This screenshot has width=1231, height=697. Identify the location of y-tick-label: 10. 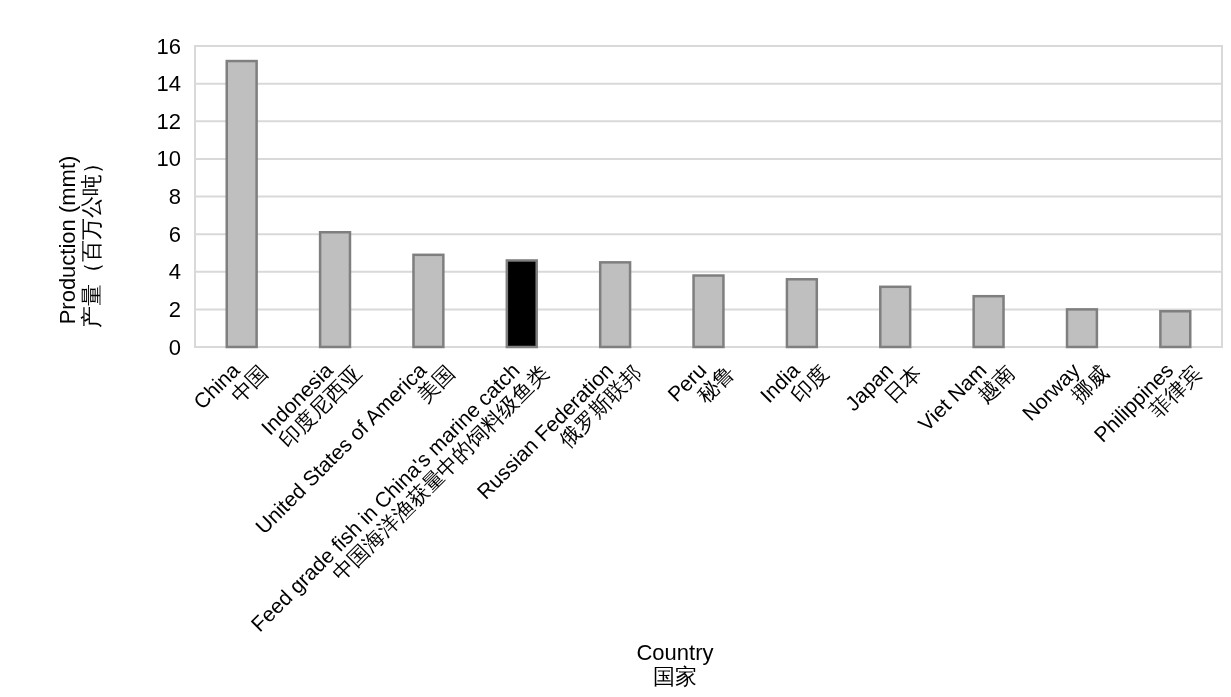
(168, 159).